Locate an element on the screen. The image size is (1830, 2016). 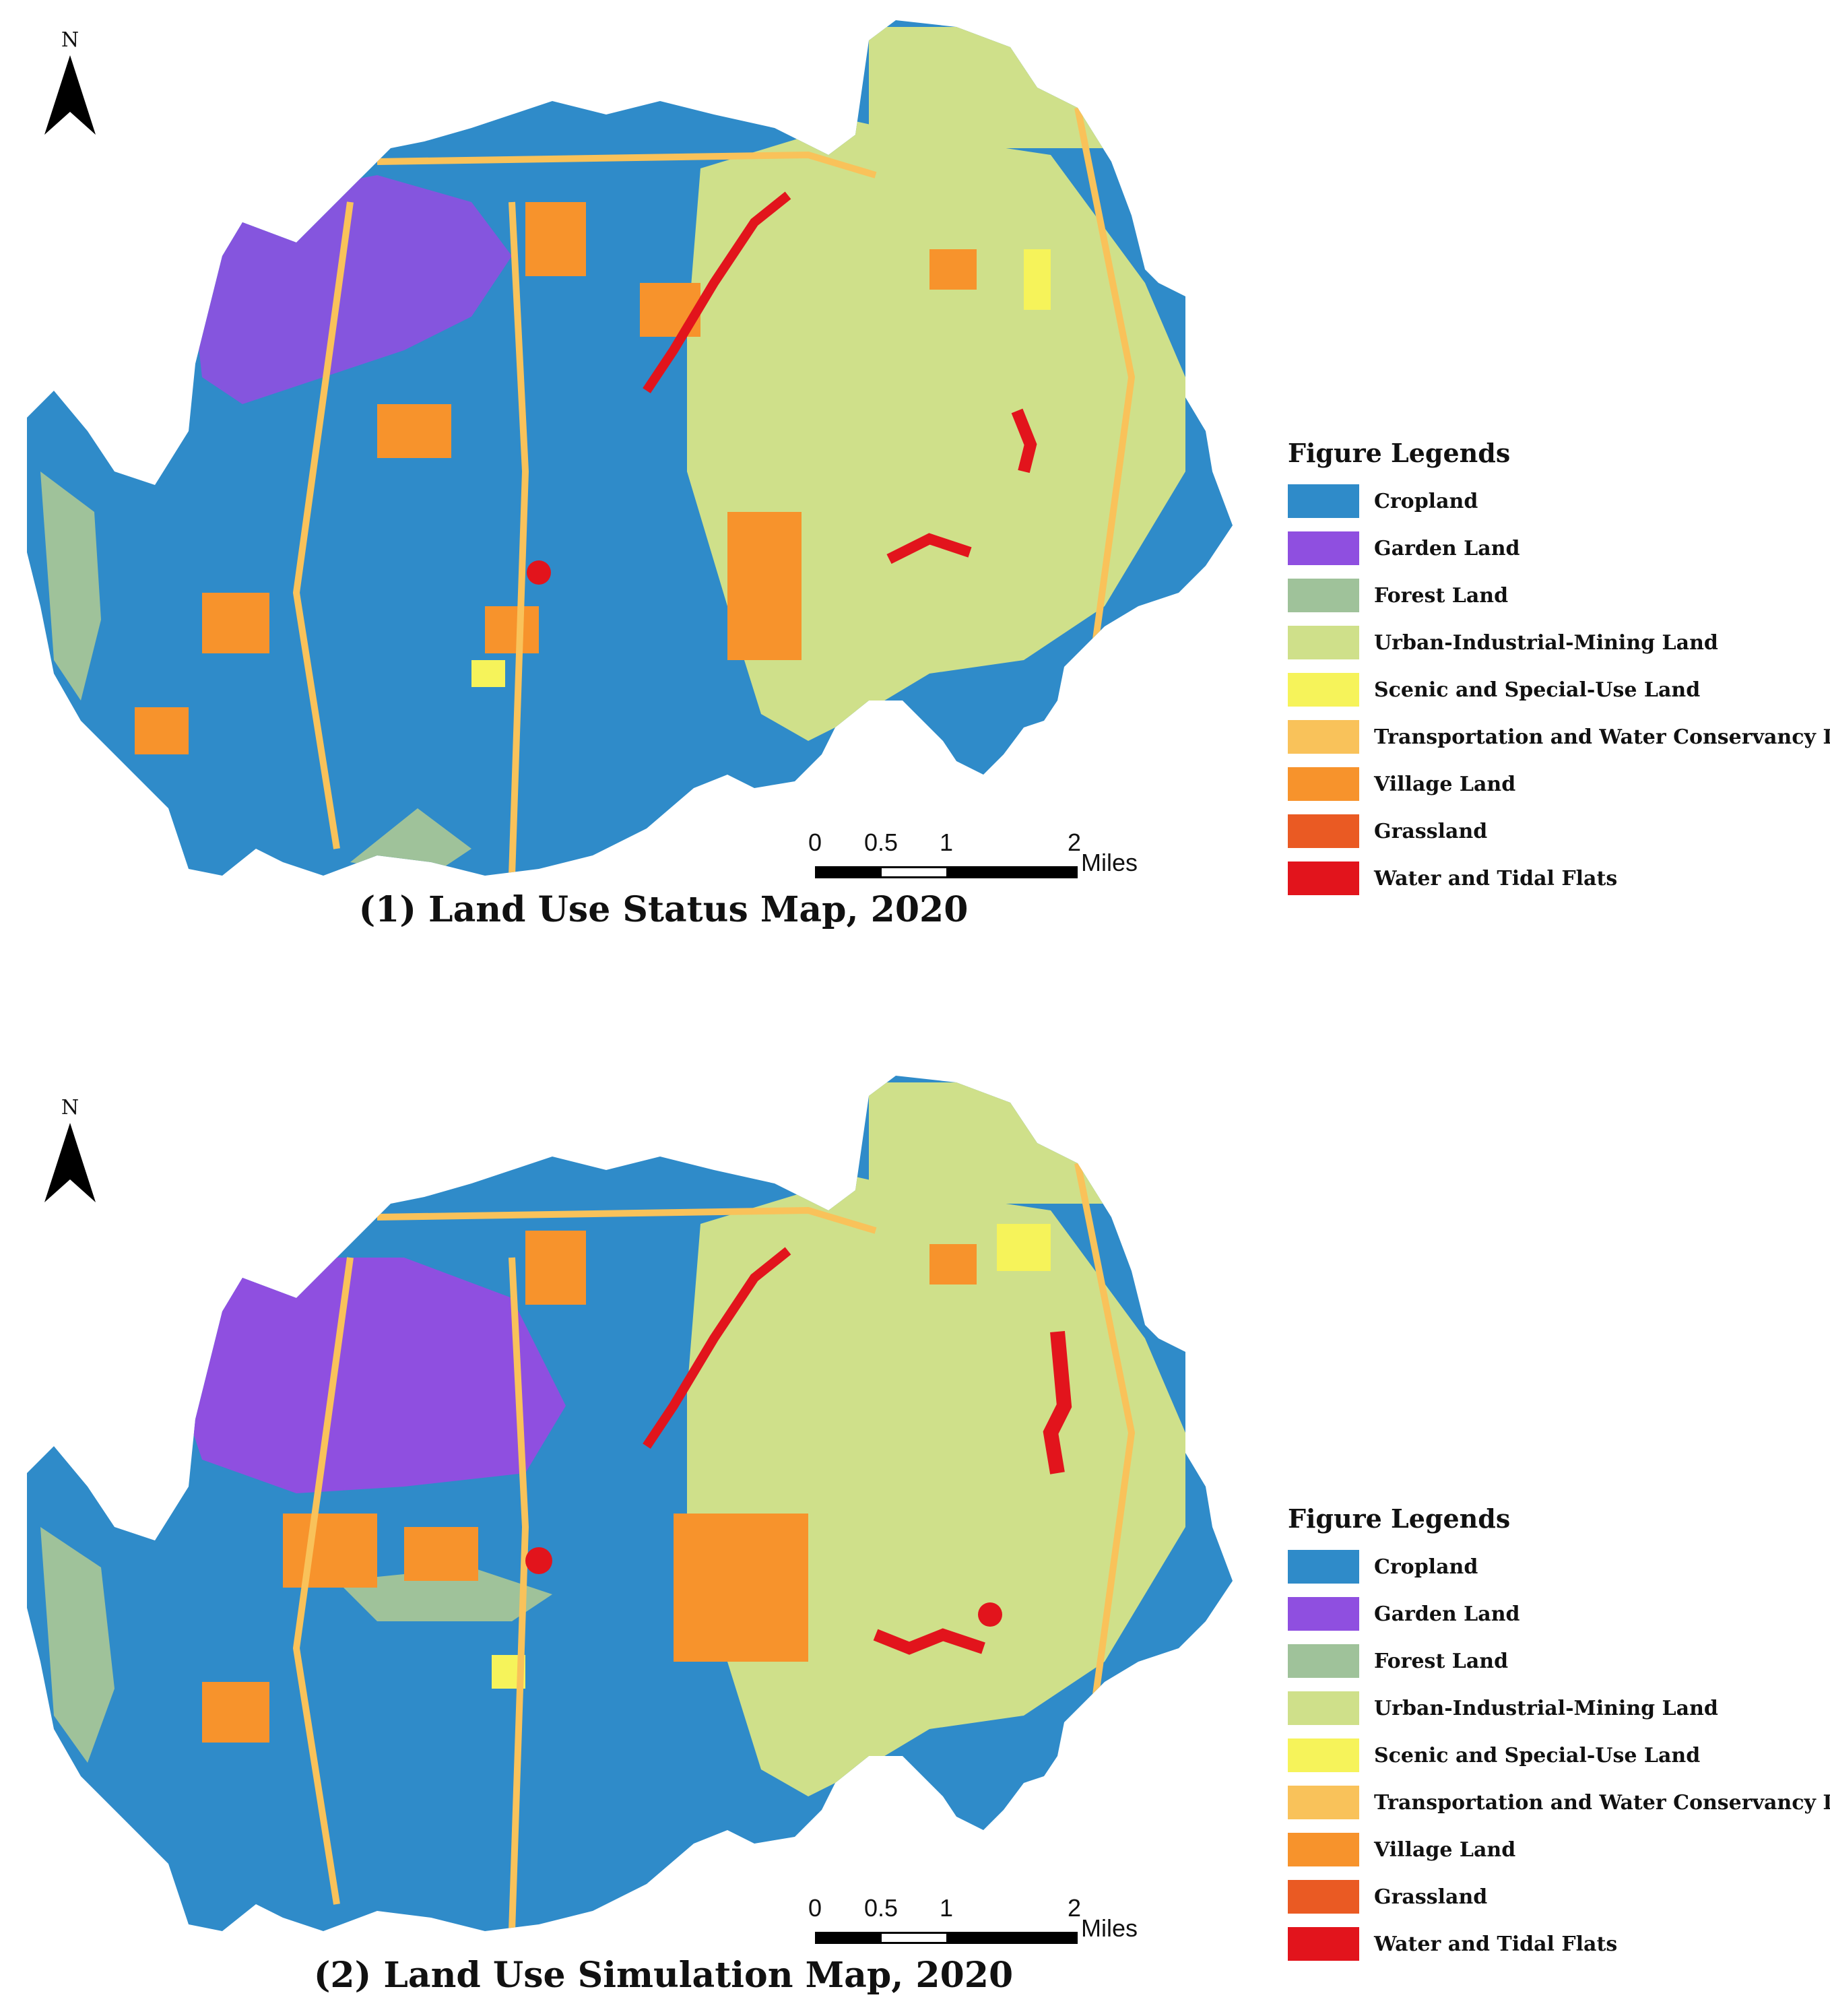
map-caption: (2) Land Use Simulation Map, 2020 is located at coordinates (663, 1975).